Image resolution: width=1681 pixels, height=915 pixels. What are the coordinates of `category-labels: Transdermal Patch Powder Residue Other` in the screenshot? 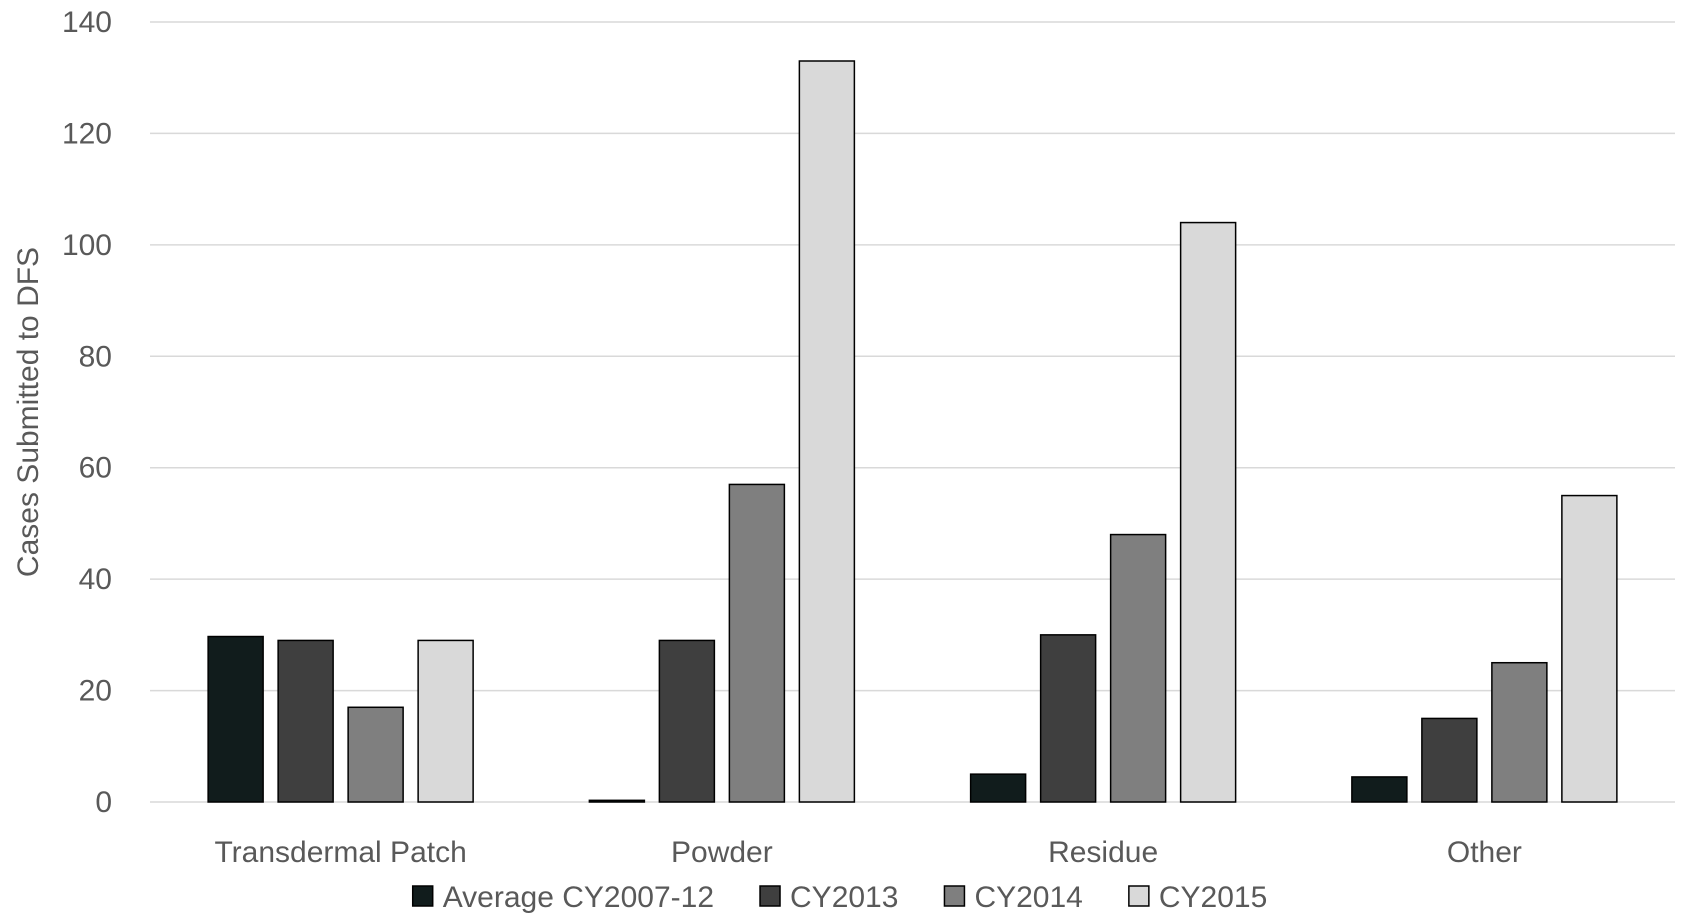 It's located at (867, 852).